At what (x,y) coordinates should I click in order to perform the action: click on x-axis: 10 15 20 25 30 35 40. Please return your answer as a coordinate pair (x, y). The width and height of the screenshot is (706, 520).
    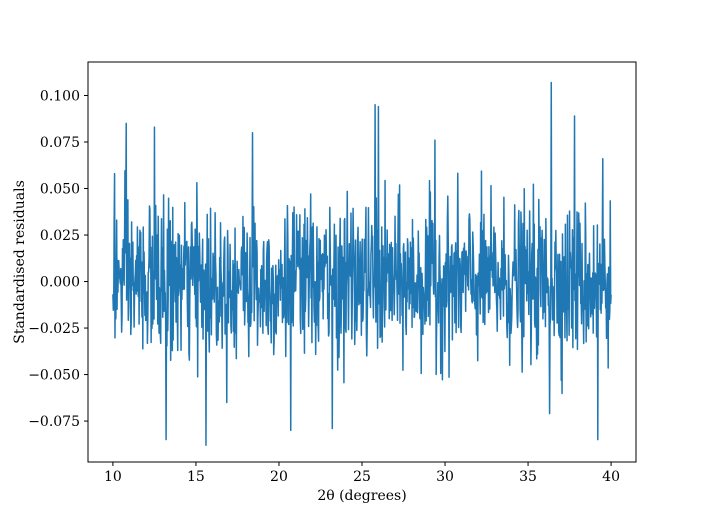
    Looking at the image, I should click on (362, 473).